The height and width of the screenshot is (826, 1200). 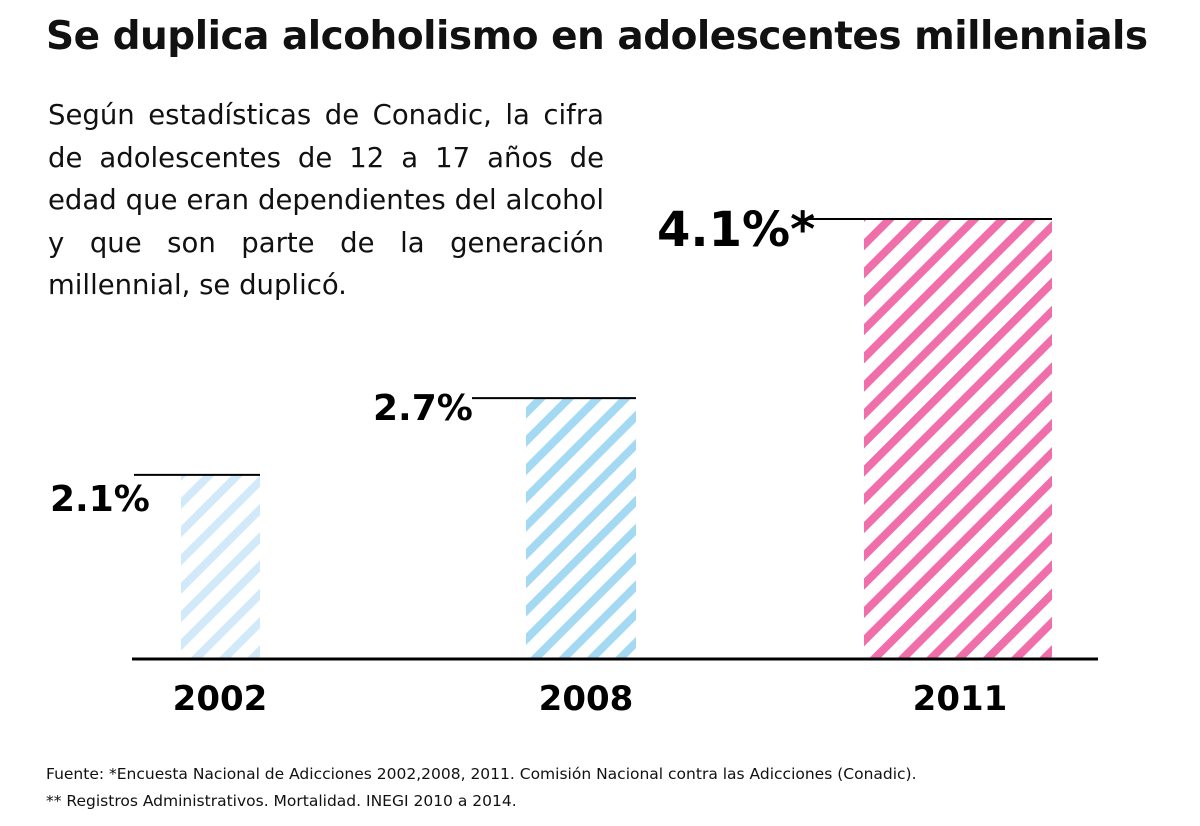 What do you see at coordinates (958, 439) in the screenshot?
I see `bar-2011` at bounding box center [958, 439].